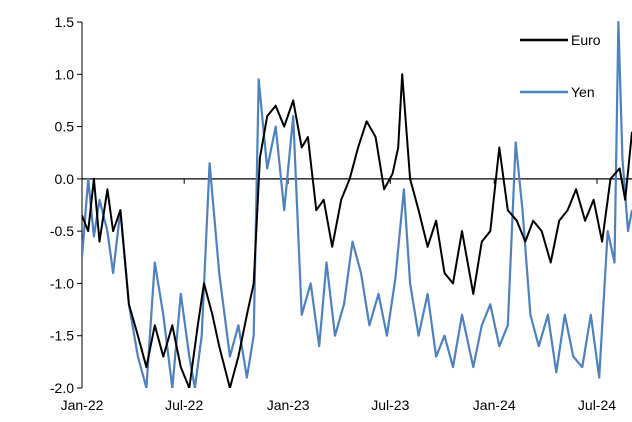 This screenshot has height=422, width=632. Describe the element at coordinates (65, 22) in the screenshot. I see `y-tick-label: 1.5` at that location.